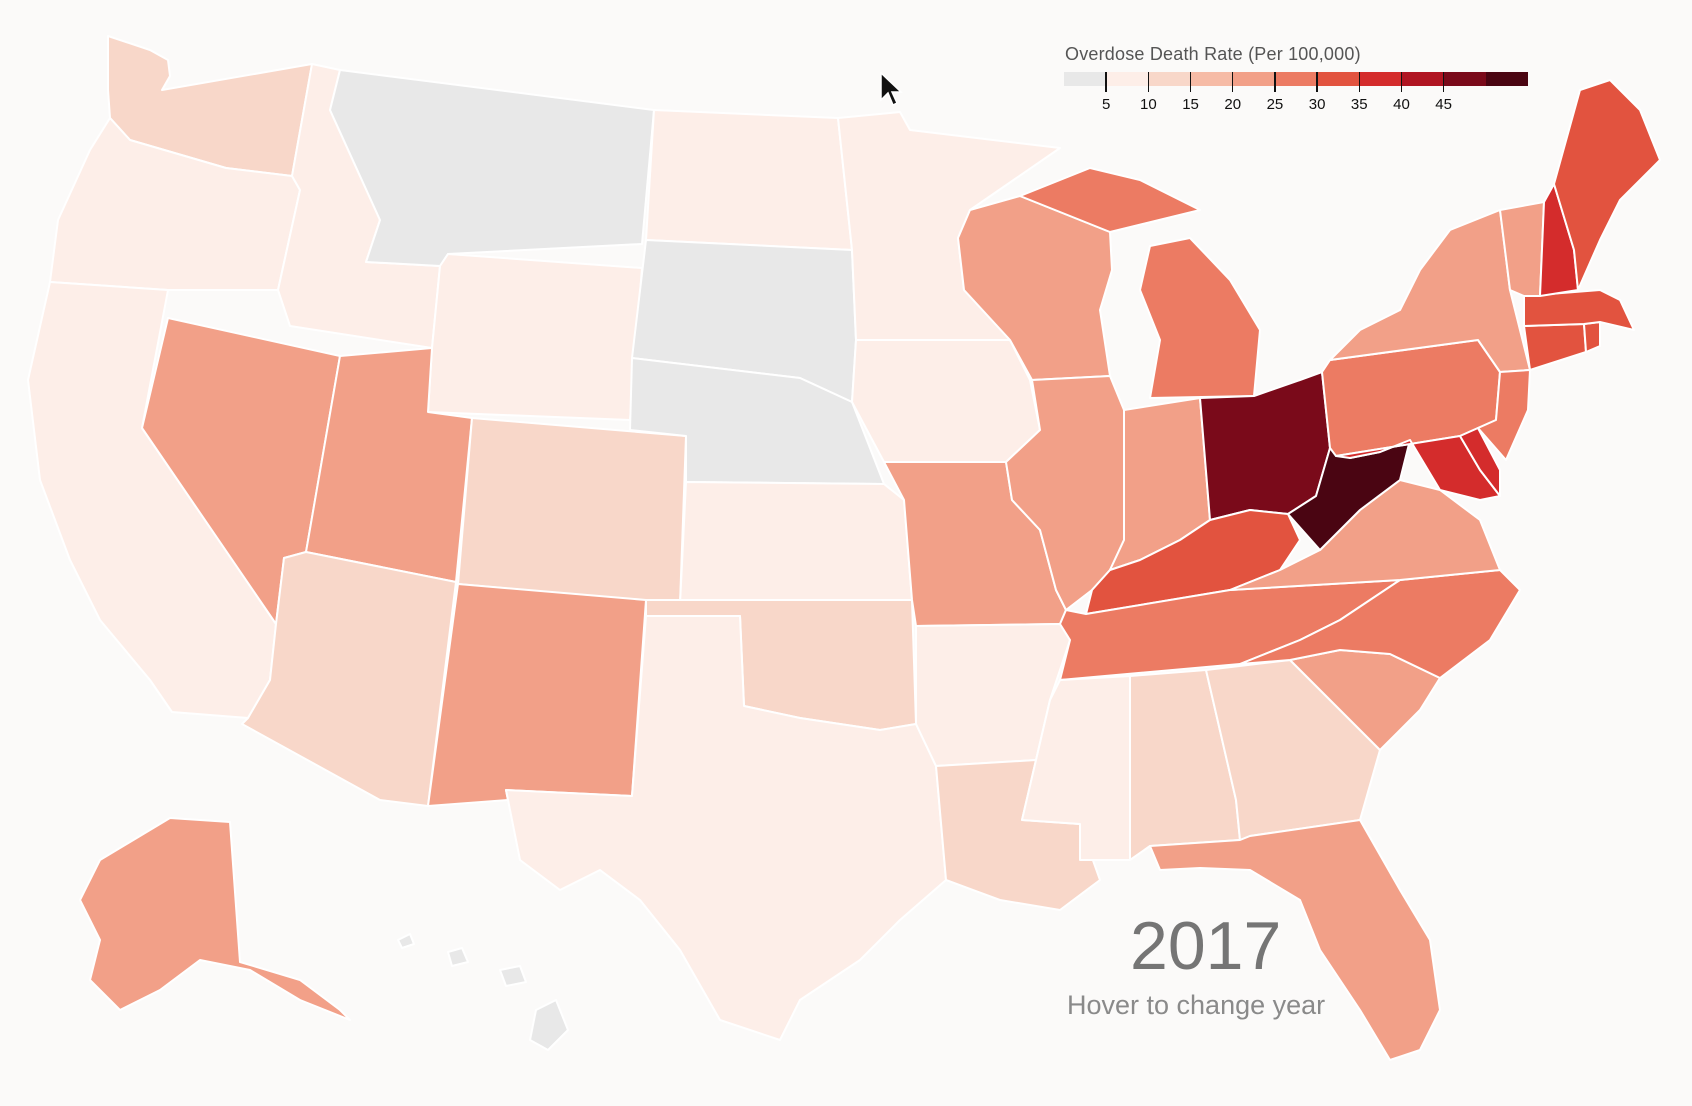  I want to click on state-FA, so click(1295, 940).